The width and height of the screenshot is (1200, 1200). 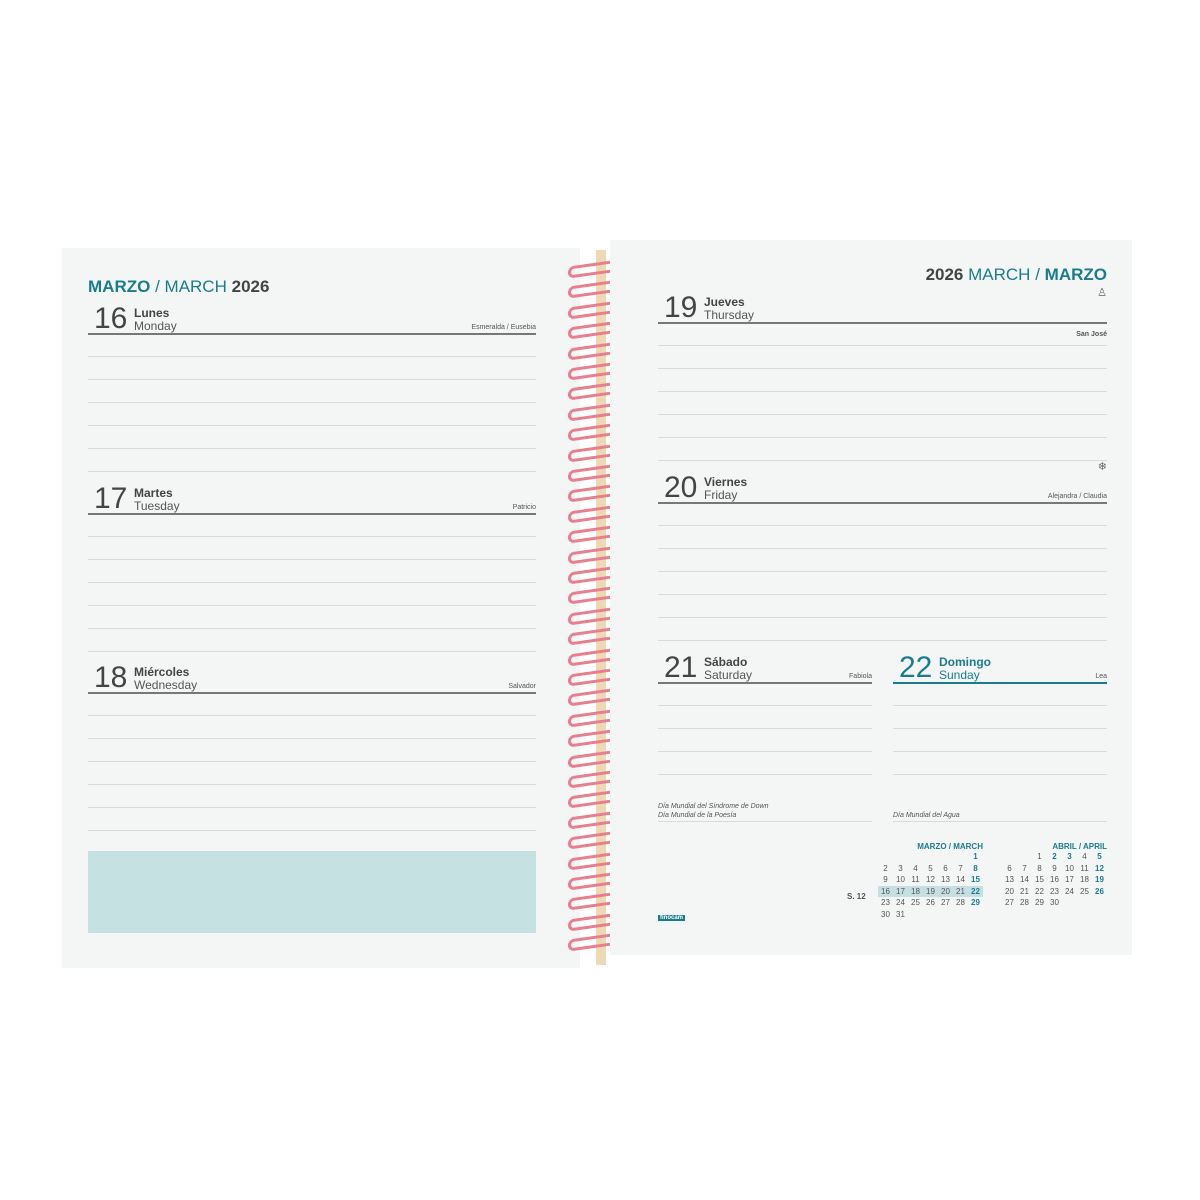 What do you see at coordinates (900, 903) in the screenshot?
I see `calendar-day: 24` at bounding box center [900, 903].